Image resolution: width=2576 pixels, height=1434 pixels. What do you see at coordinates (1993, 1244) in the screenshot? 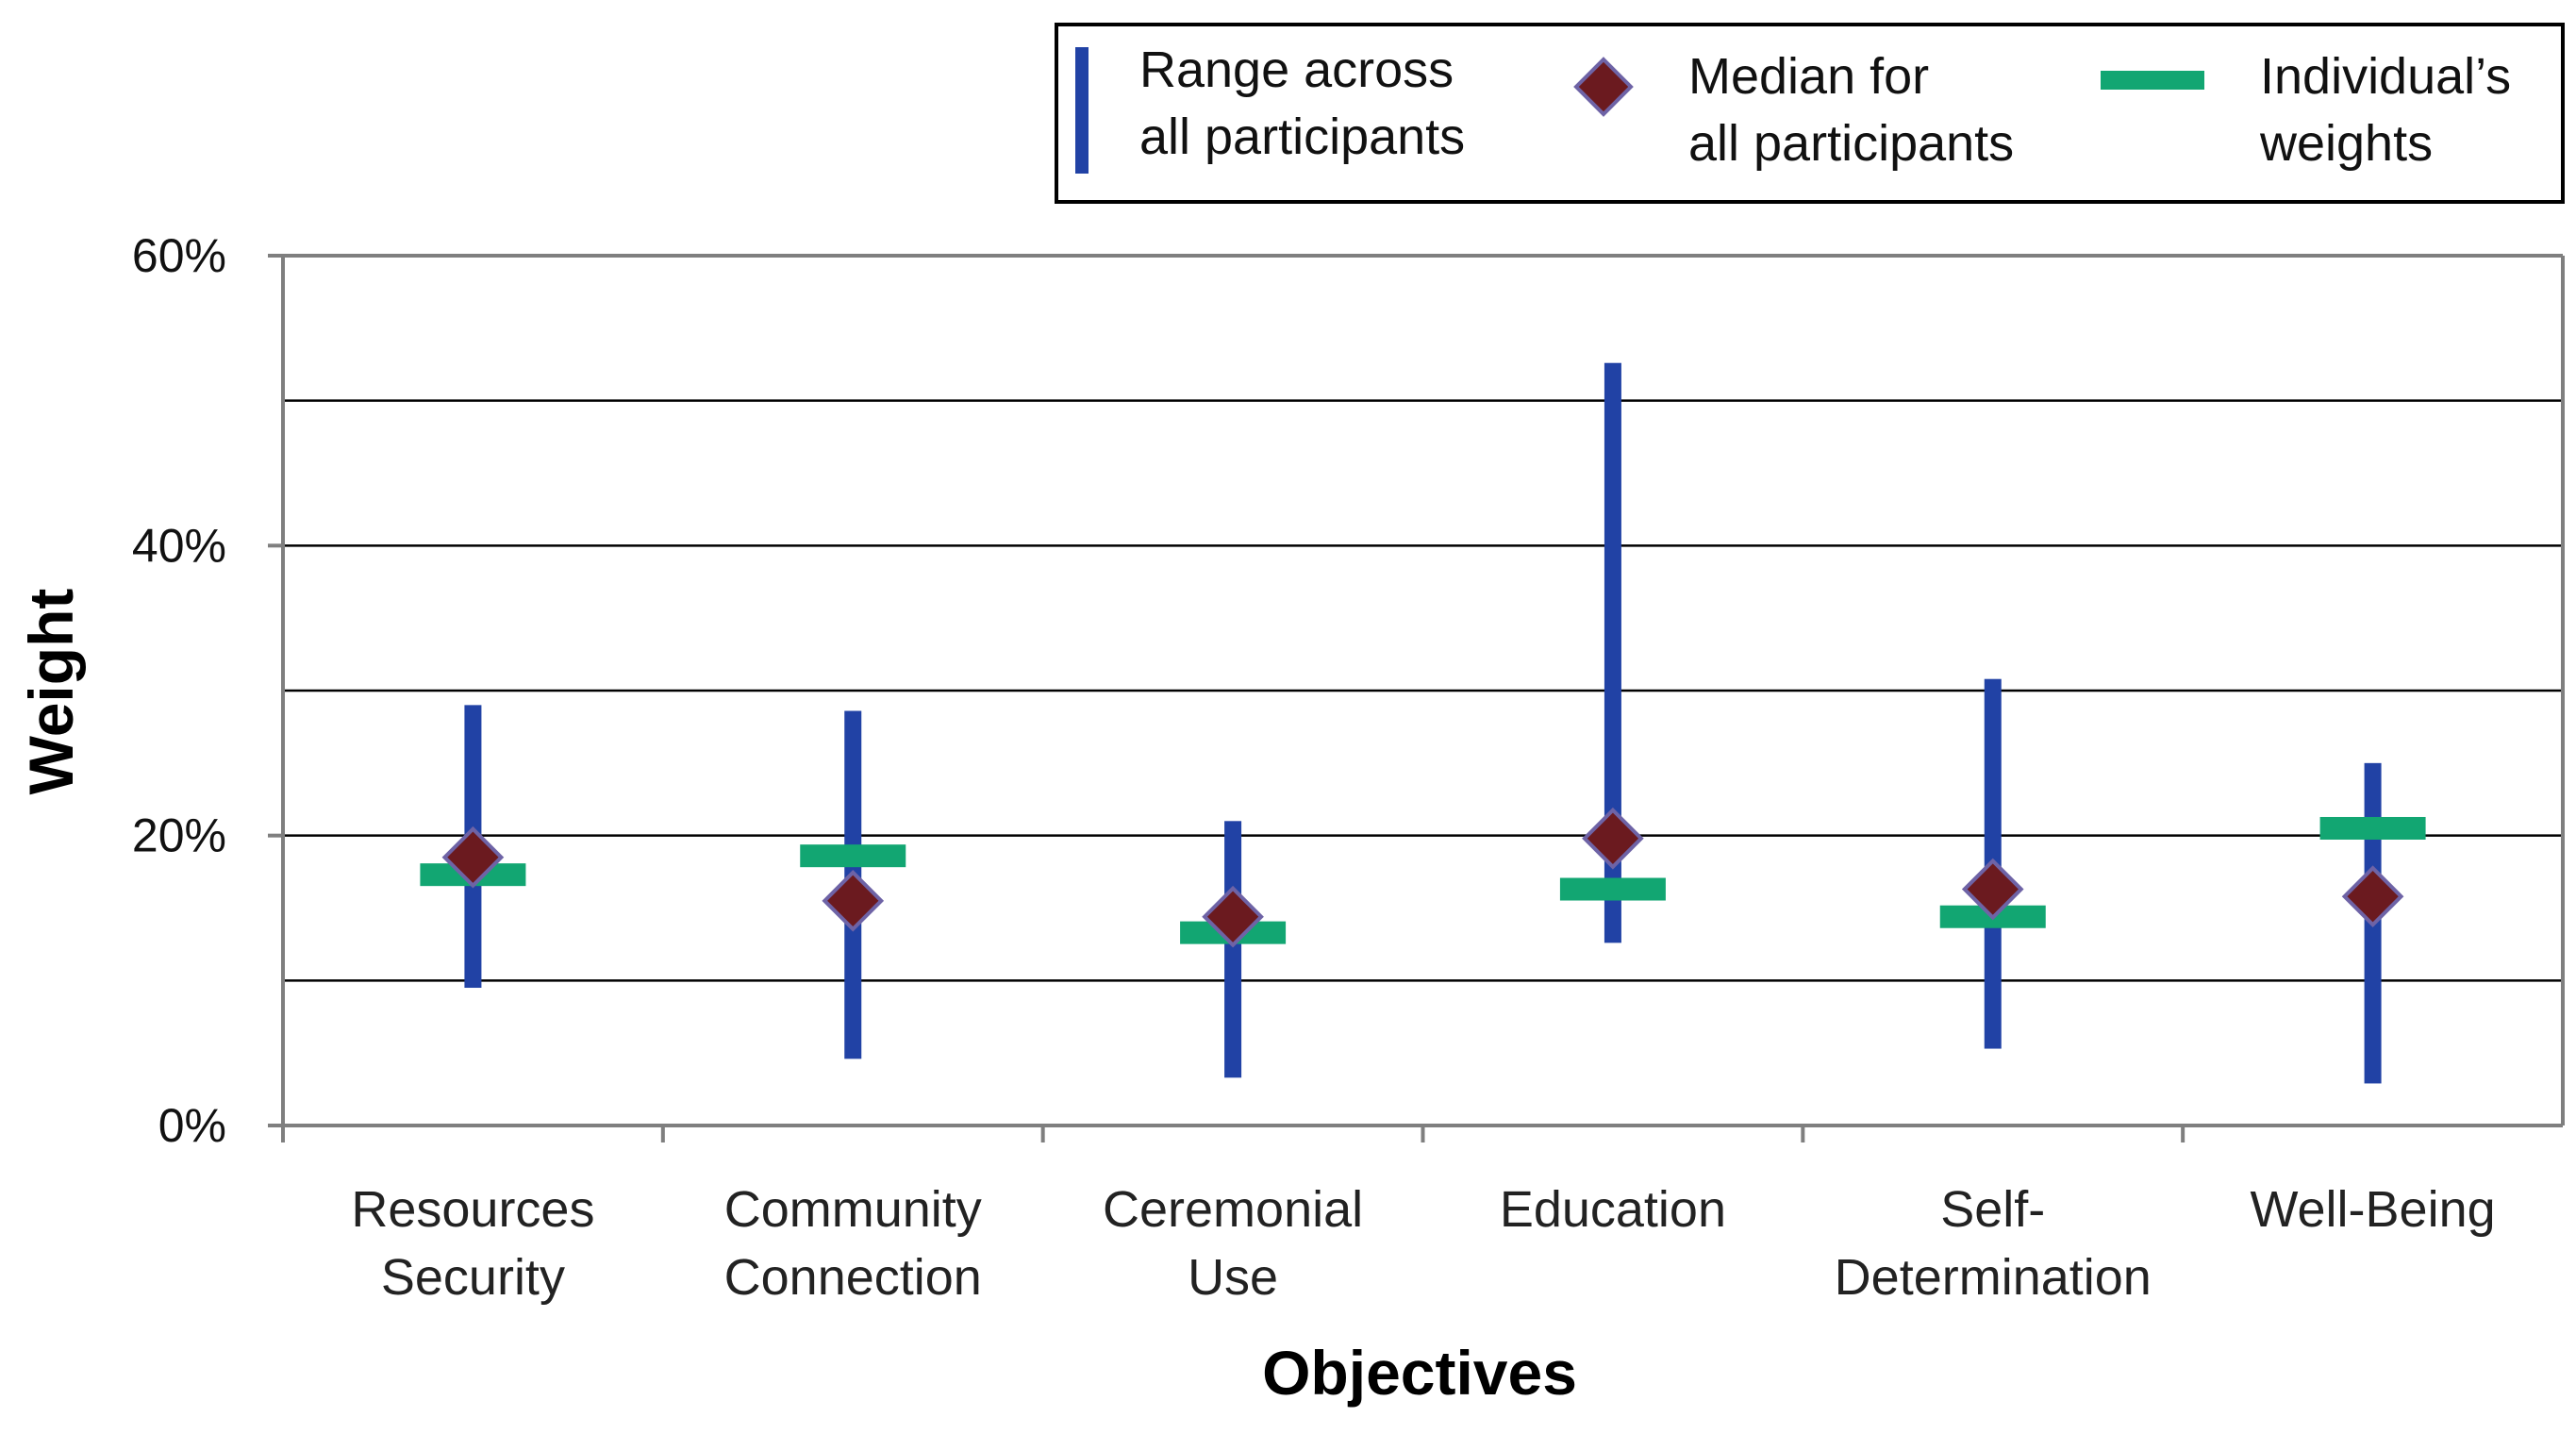
I see `x-category-label: Self-Determination` at bounding box center [1993, 1244].